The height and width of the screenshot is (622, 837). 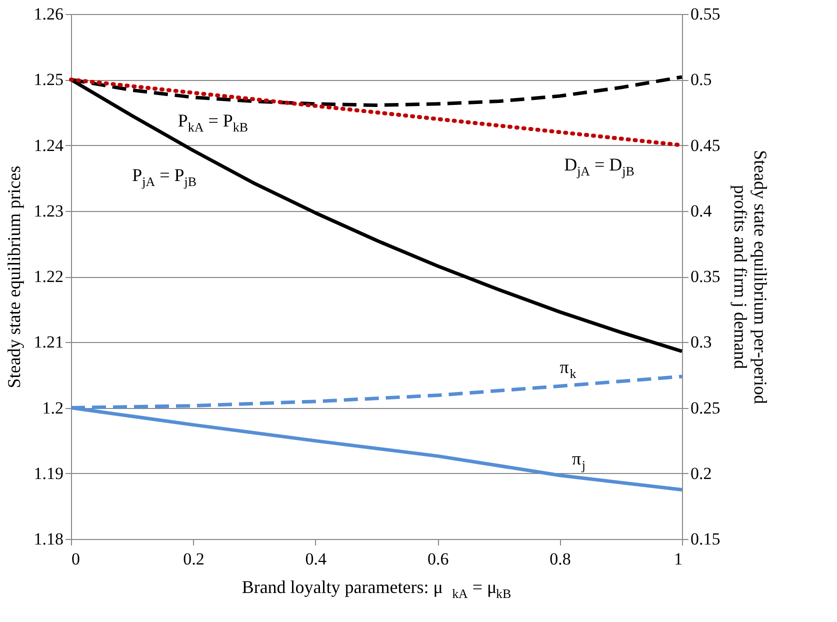 I want to click on y-tick-label: 1.21, so click(x=49, y=342).